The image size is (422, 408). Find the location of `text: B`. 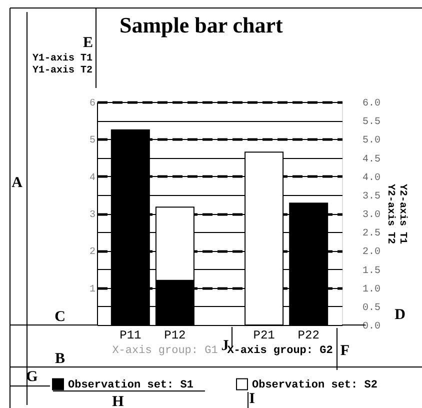

text: B is located at coordinates (60, 359).